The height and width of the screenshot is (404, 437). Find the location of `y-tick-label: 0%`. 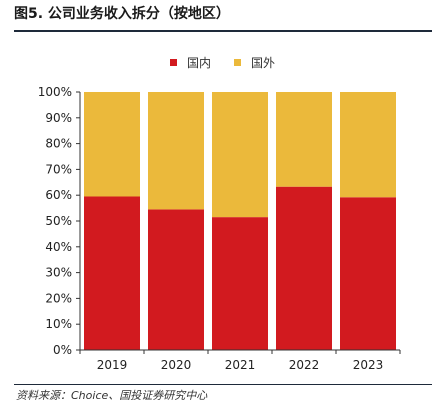

y-tick-label: 0% is located at coordinates (62, 350).